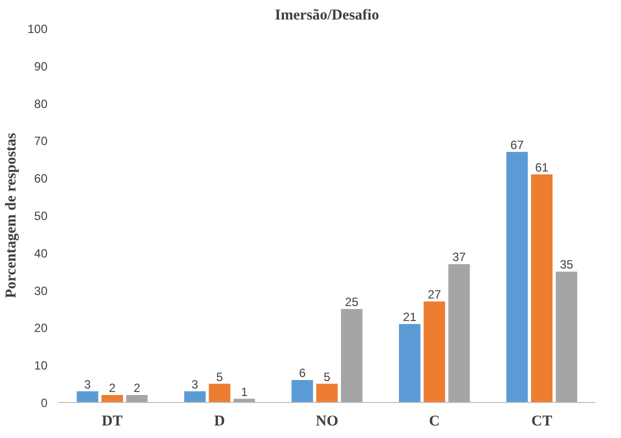 This screenshot has width=621, height=438. What do you see at coordinates (327, 422) in the screenshot?
I see `x-tick-label: NO` at bounding box center [327, 422].